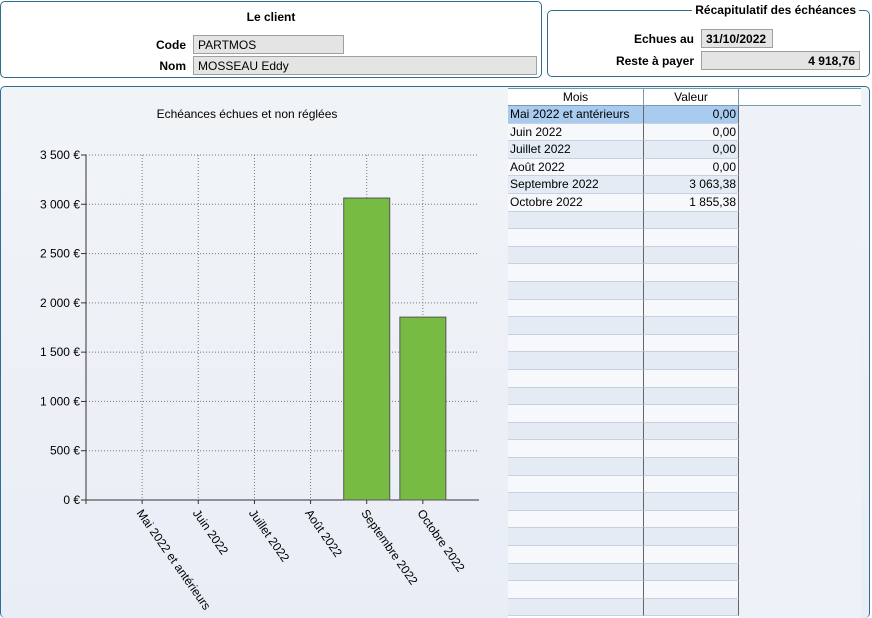  What do you see at coordinates (171, 45) in the screenshot?
I see `code-label: Code` at bounding box center [171, 45].